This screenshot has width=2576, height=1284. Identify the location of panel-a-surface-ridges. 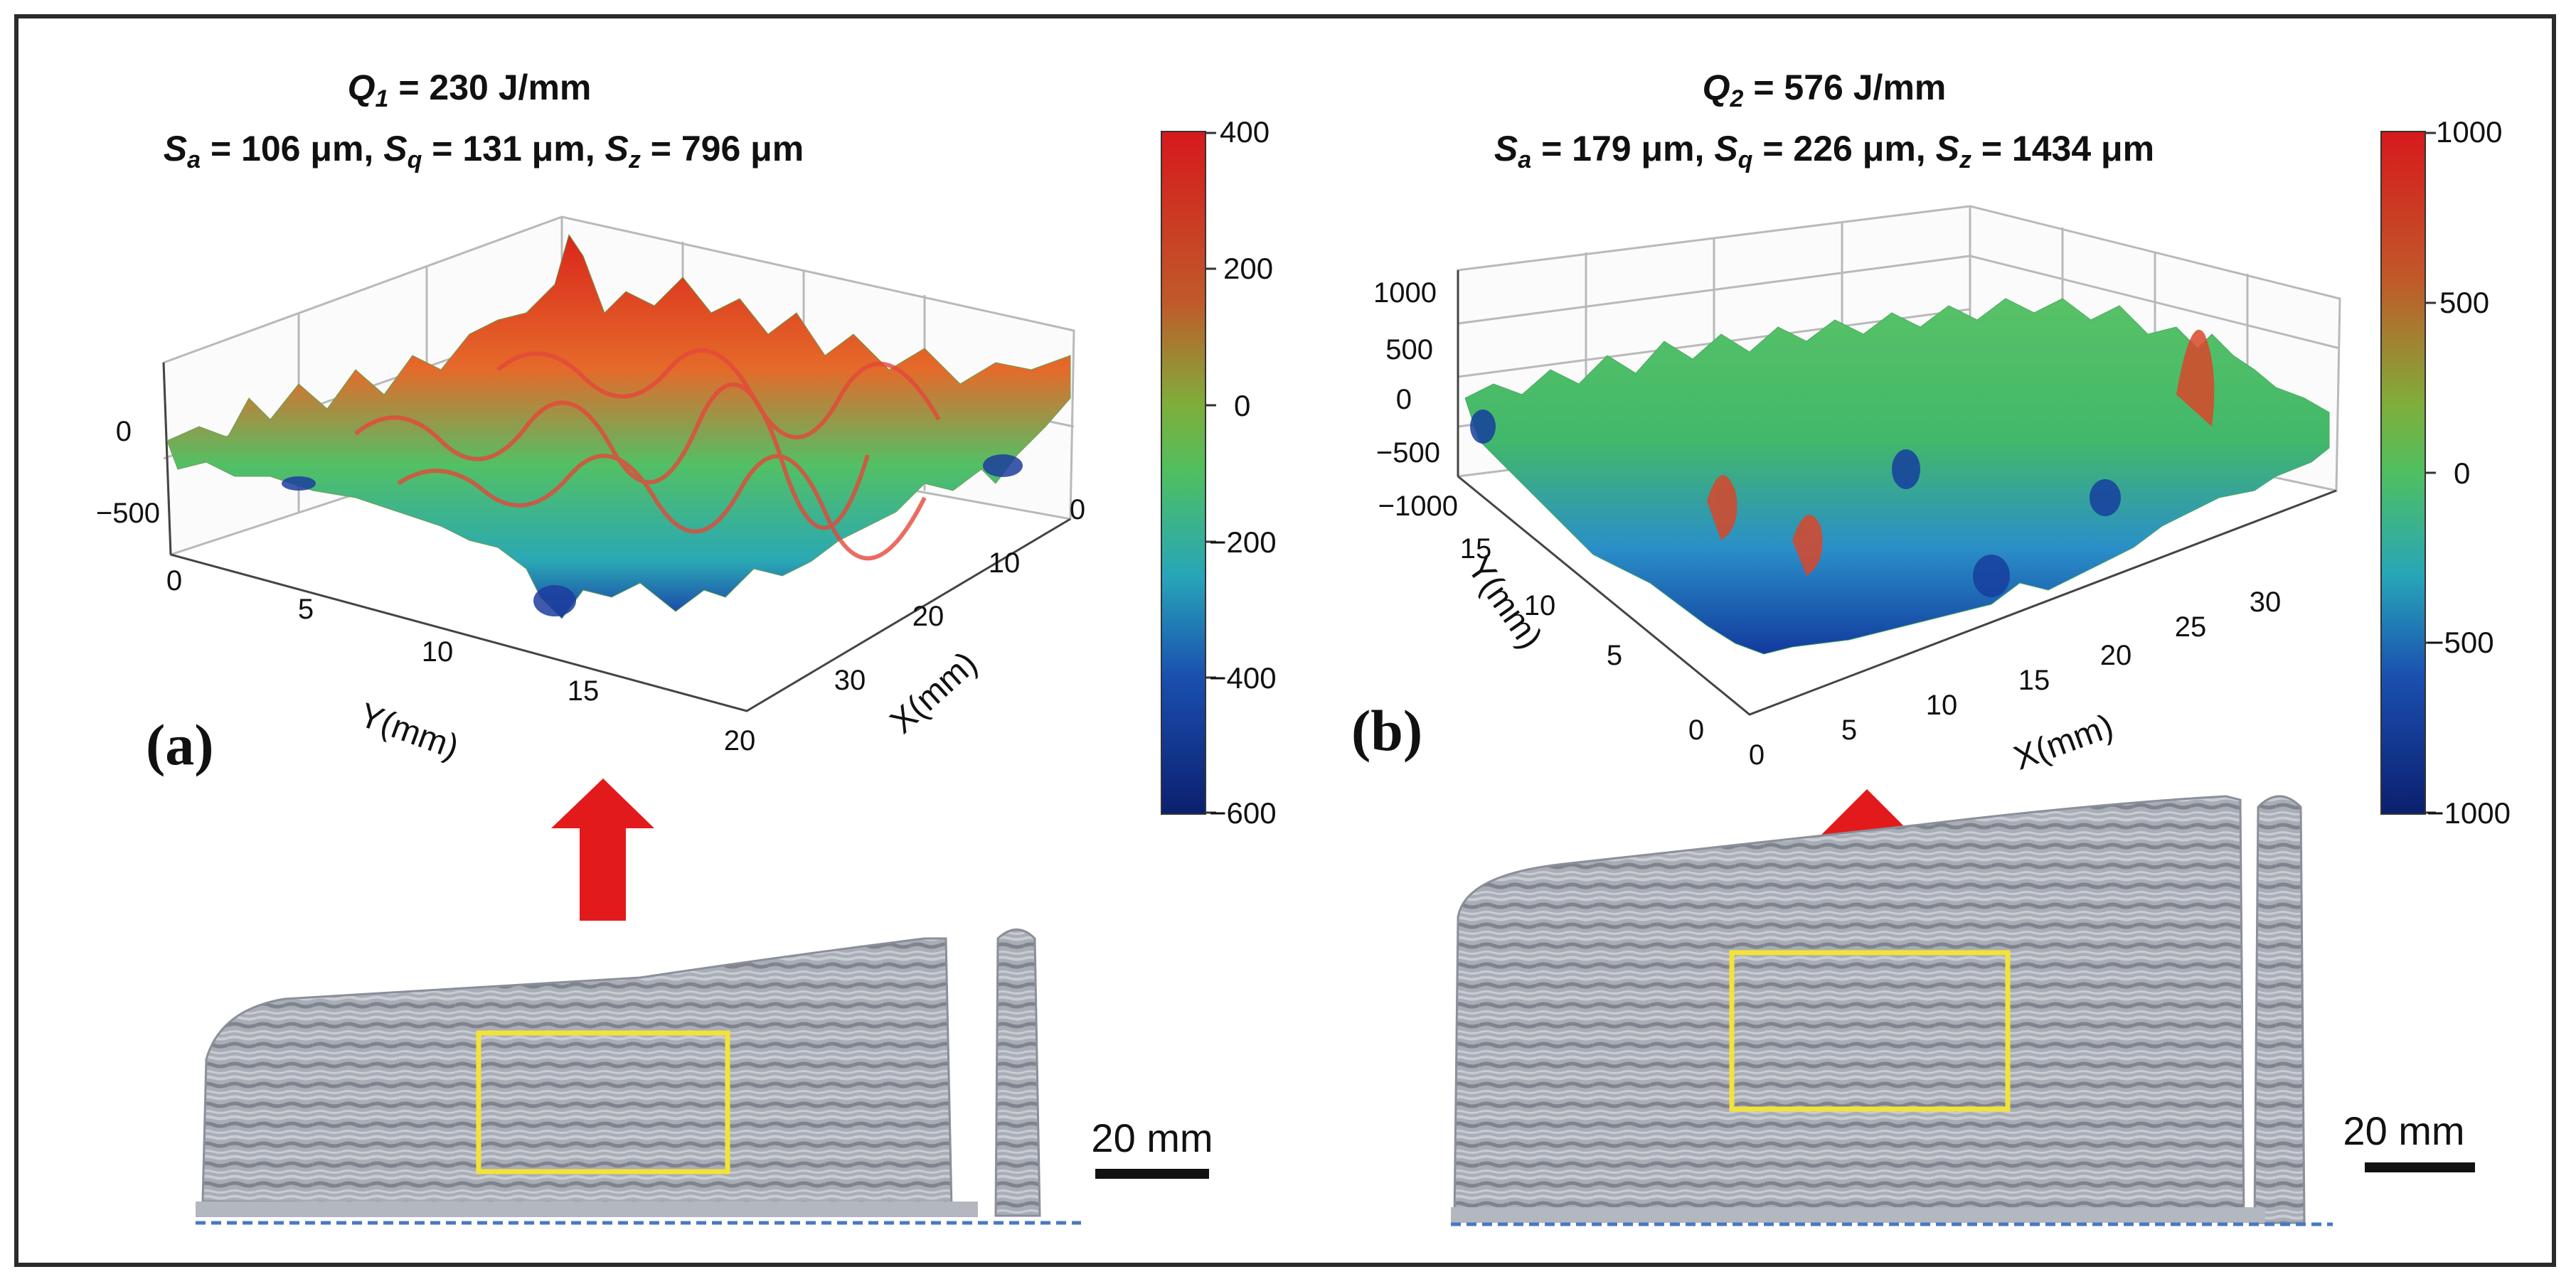
(647, 454).